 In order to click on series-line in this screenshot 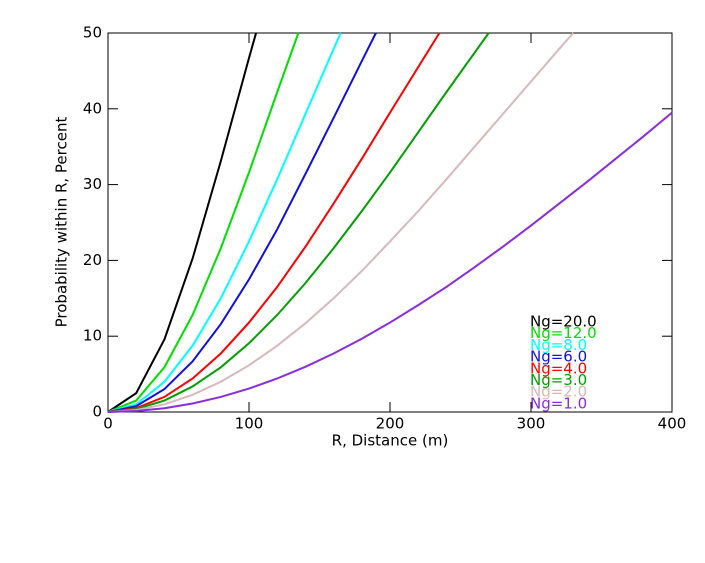, I will do `click(182, 222)`.